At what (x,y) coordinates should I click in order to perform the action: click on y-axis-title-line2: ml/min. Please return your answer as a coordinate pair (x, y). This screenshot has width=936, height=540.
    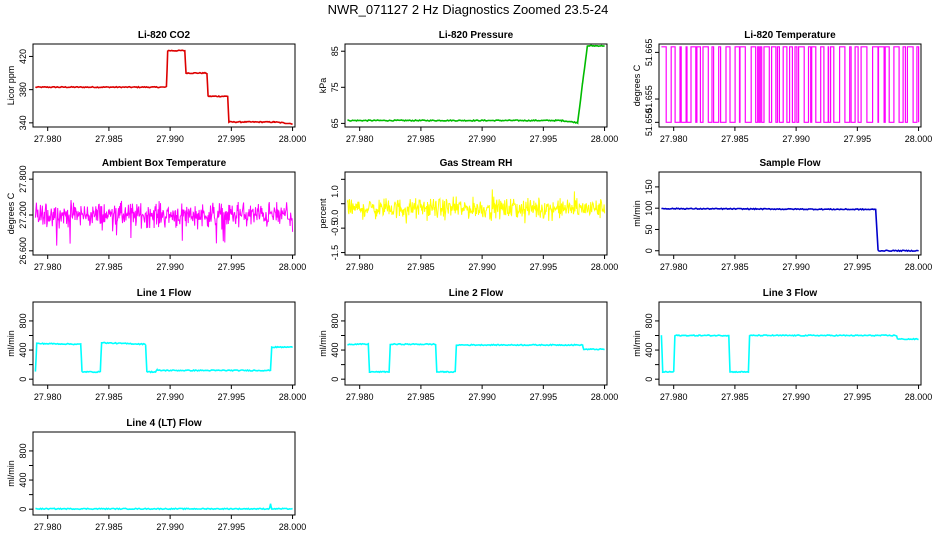
    Looking at the image, I should click on (323, 343).